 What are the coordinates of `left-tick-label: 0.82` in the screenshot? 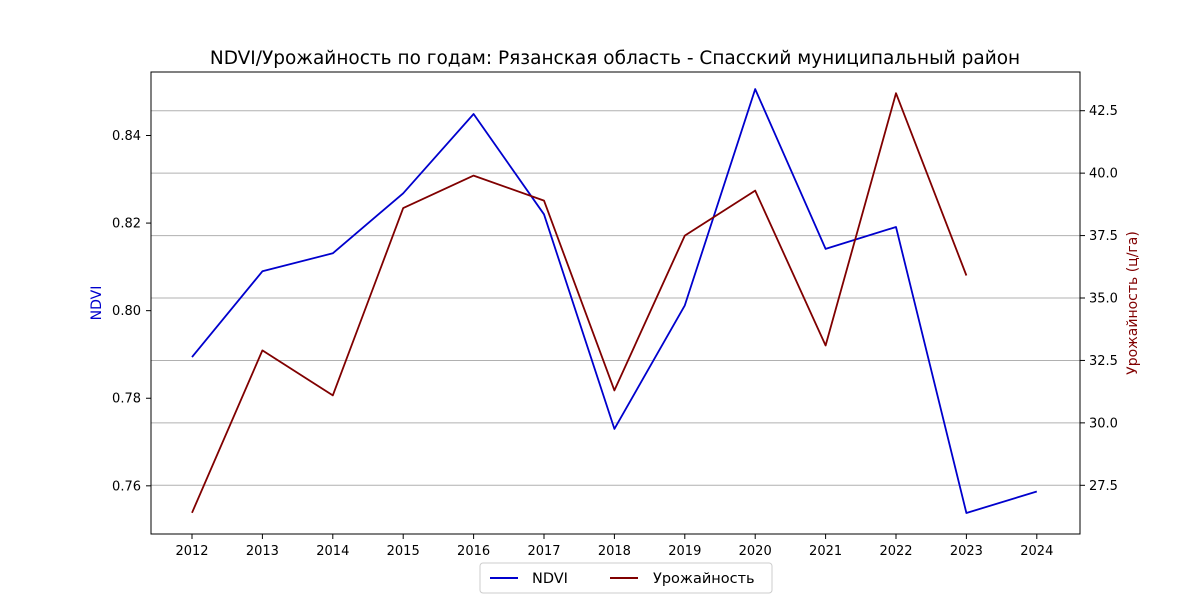 It's located at (126, 224).